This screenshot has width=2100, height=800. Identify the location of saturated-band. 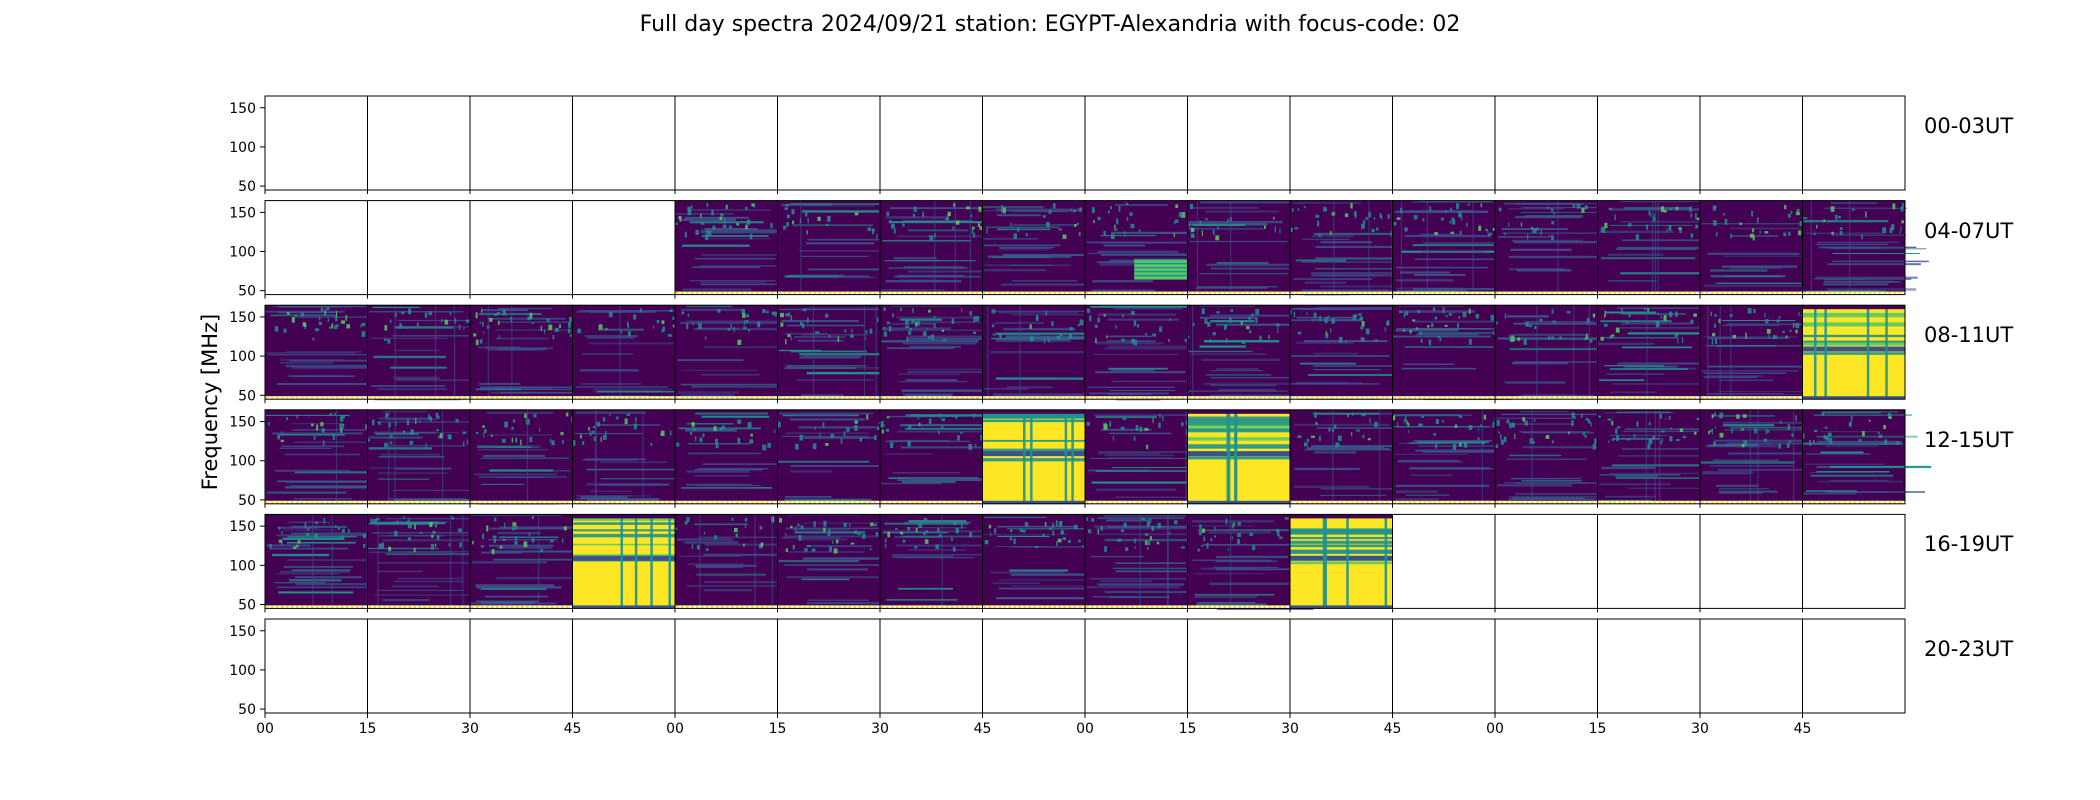
(1238, 425).